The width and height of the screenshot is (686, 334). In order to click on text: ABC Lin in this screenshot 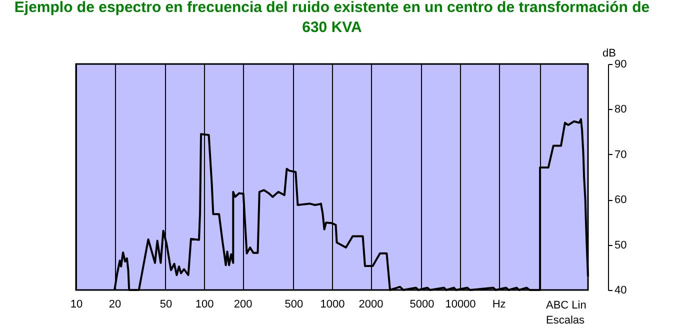, I will do `click(566, 306)`.